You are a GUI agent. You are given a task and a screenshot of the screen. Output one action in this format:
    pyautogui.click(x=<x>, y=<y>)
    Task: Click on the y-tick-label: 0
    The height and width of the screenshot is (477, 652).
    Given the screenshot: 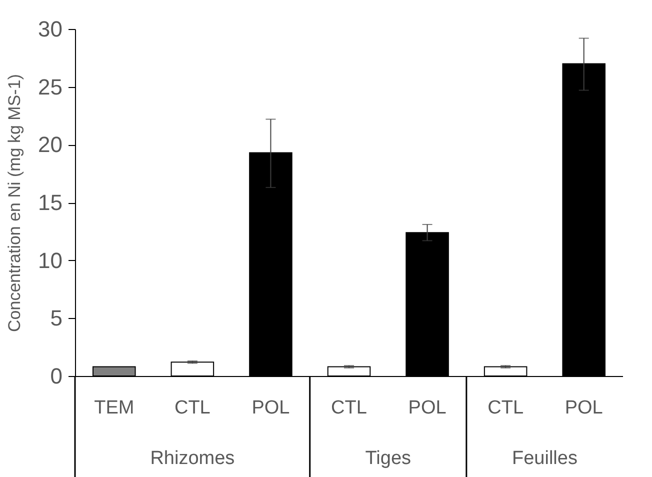 What is the action you would take?
    pyautogui.click(x=56, y=376)
    